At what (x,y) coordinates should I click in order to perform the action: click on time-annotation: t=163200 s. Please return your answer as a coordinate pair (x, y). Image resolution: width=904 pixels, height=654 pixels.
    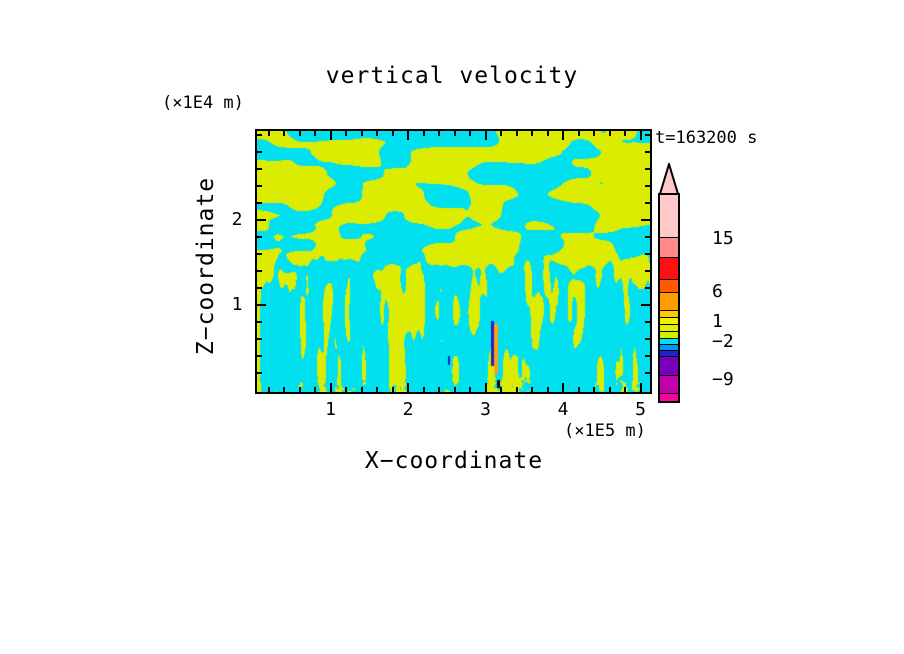
    Looking at the image, I should click on (706, 138).